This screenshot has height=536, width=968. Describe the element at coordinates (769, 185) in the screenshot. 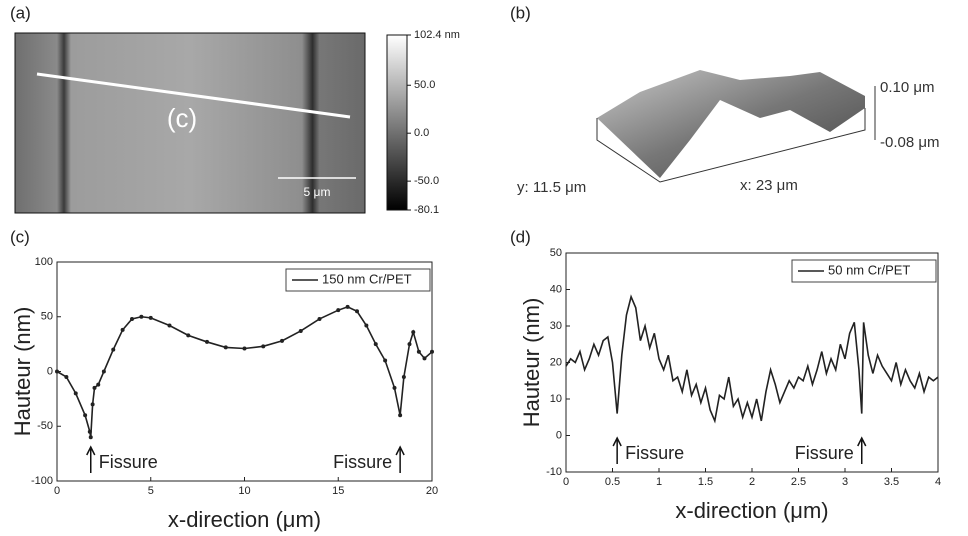

I see `x-label: x: 23 μm` at that location.